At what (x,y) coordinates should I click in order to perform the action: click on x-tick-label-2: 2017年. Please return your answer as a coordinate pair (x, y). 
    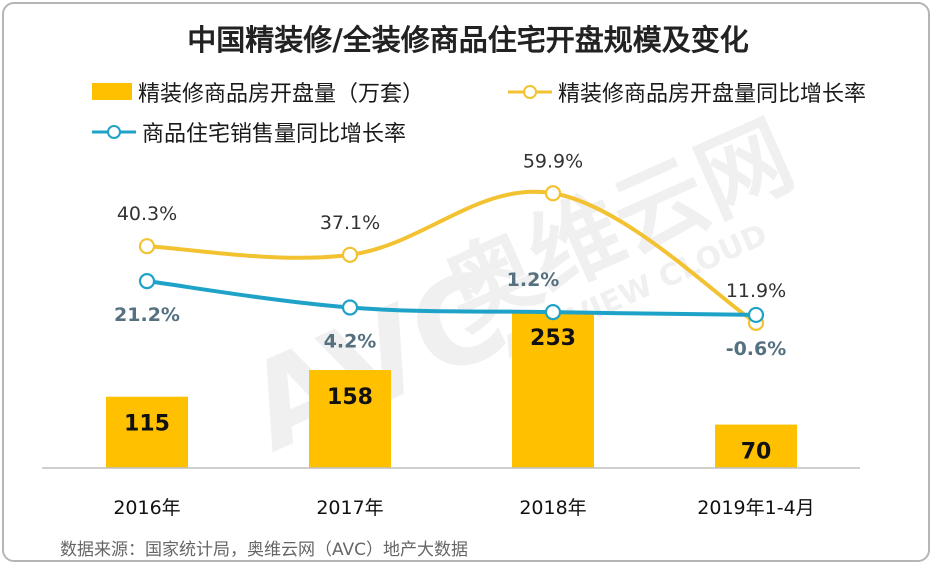
    Looking at the image, I should click on (349, 508).